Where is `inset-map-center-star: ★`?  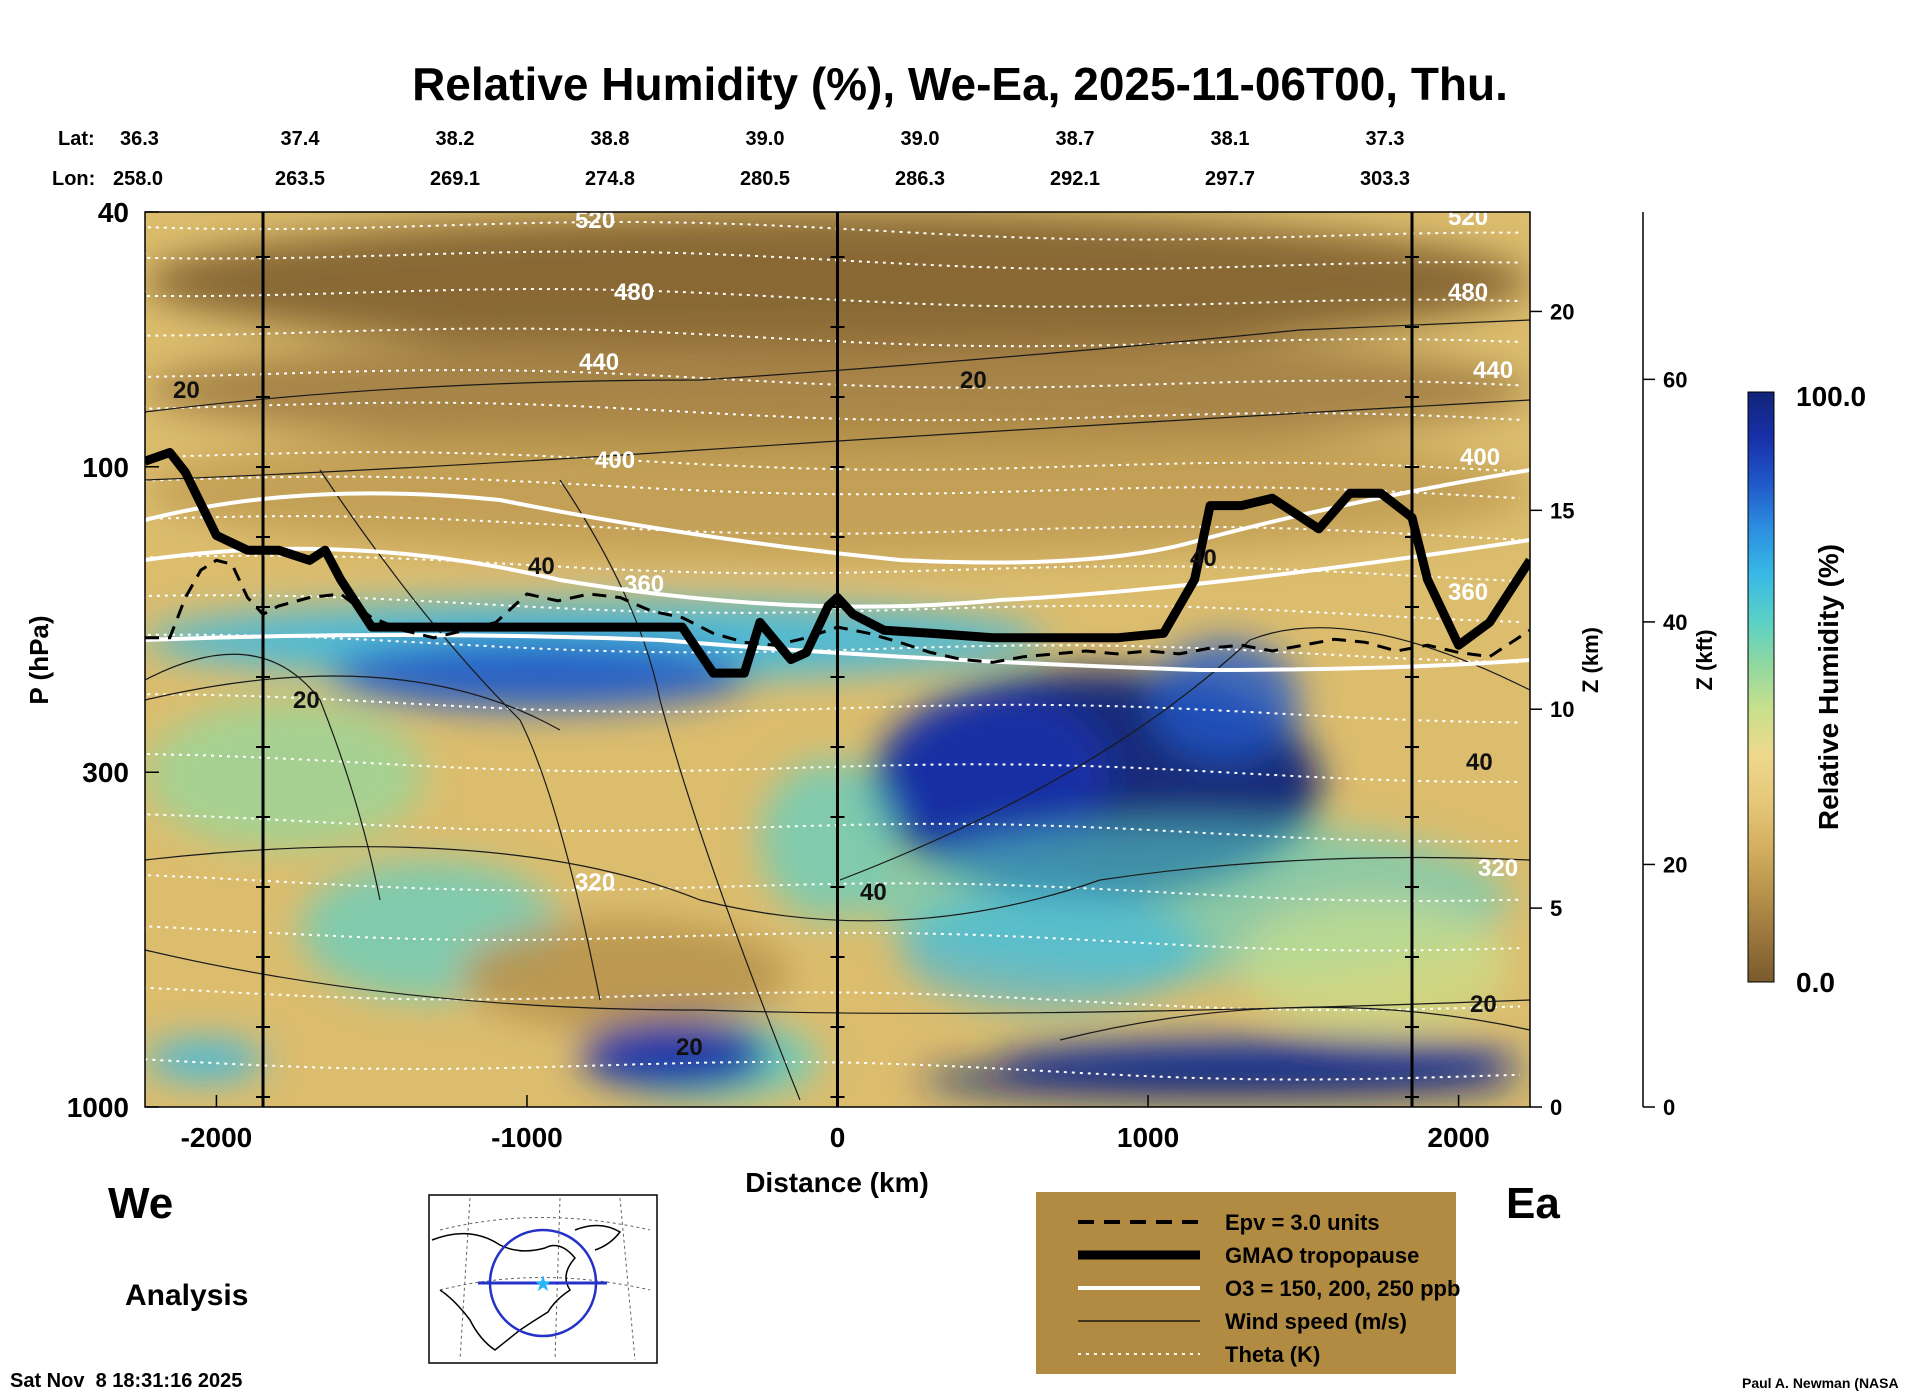 inset-map-center-star: ★ is located at coordinates (543, 1283).